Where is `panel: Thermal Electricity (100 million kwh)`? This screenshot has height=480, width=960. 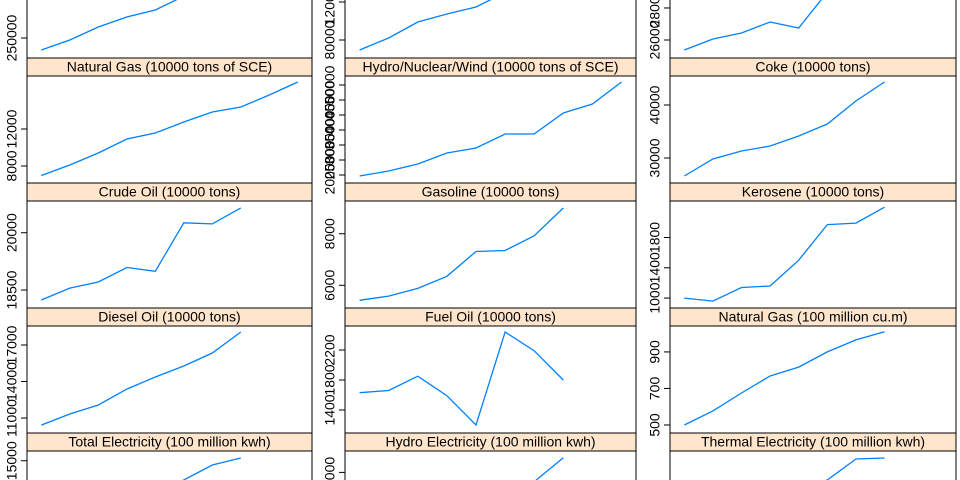
panel: Thermal Electricity (100 million kwh) is located at coordinates (813, 456).